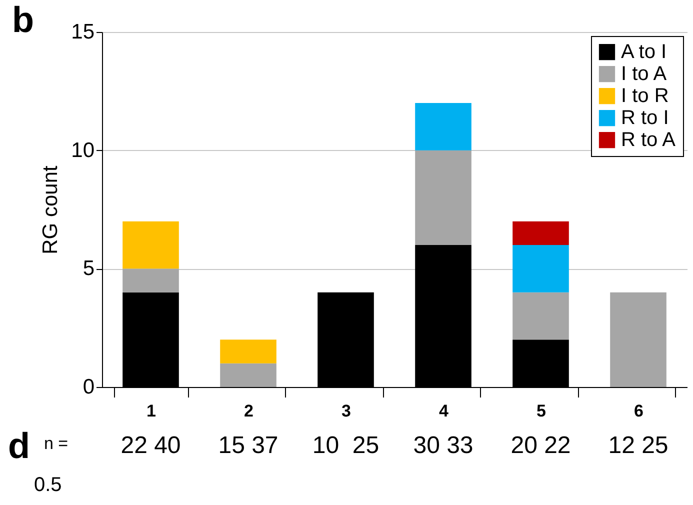 The image size is (693, 505). What do you see at coordinates (56, 444) in the screenshot?
I see `text: n =` at bounding box center [56, 444].